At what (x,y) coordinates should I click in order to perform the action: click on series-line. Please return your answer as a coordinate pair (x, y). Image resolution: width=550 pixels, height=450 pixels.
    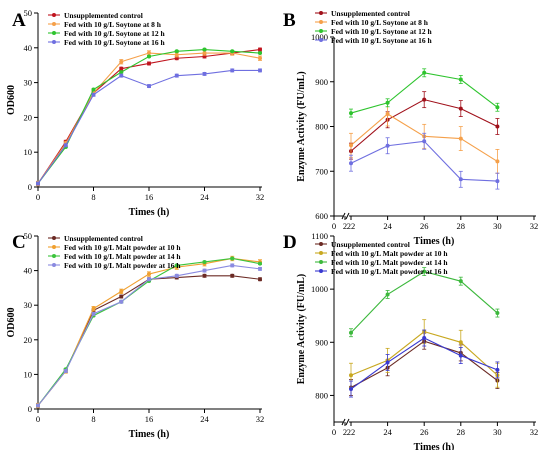
    Looking at the image, I should click on (149, 116).